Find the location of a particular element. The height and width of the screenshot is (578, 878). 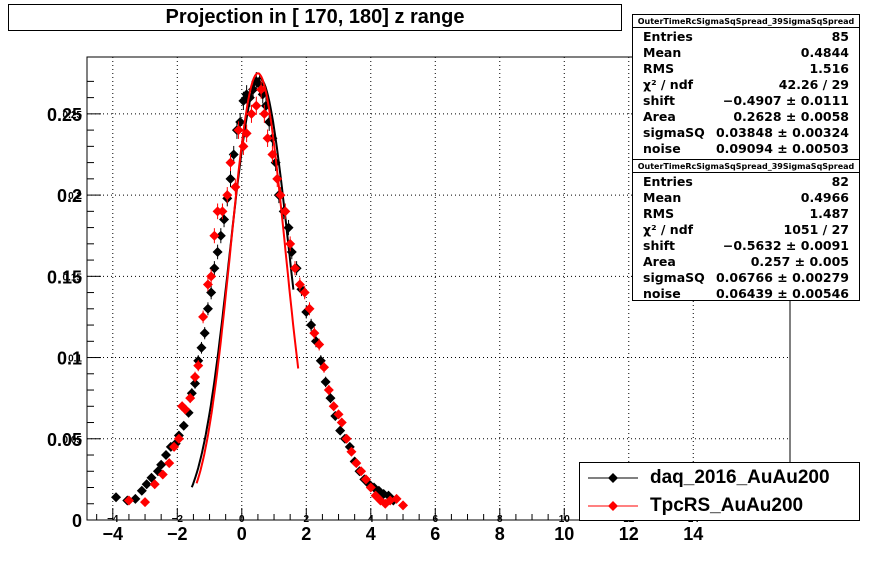

stats-row: Area 0.257 ± 0.005 is located at coordinates (746, 261).